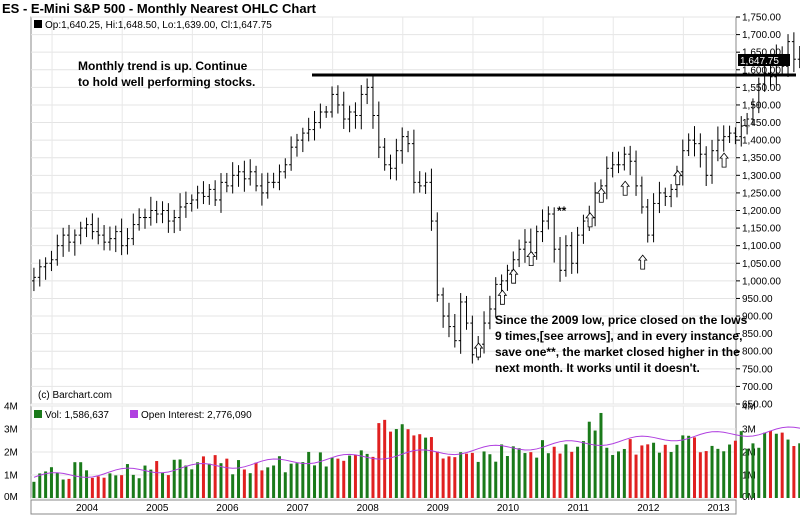 This screenshot has width=800, height=532. Describe the element at coordinates (11, 407) in the screenshot. I see `volume-tick-label-left: 4M` at that location.